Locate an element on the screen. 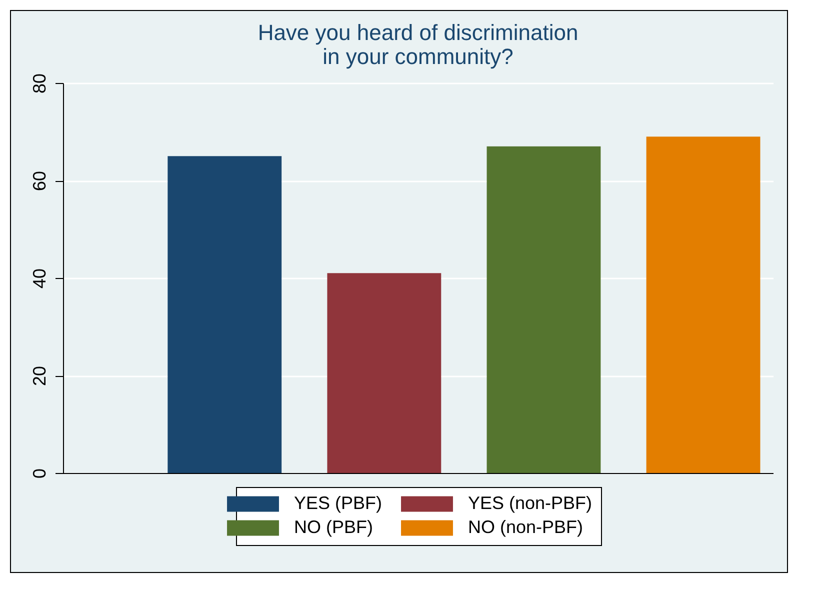  y-tick-label: 60 is located at coordinates (40, 181).